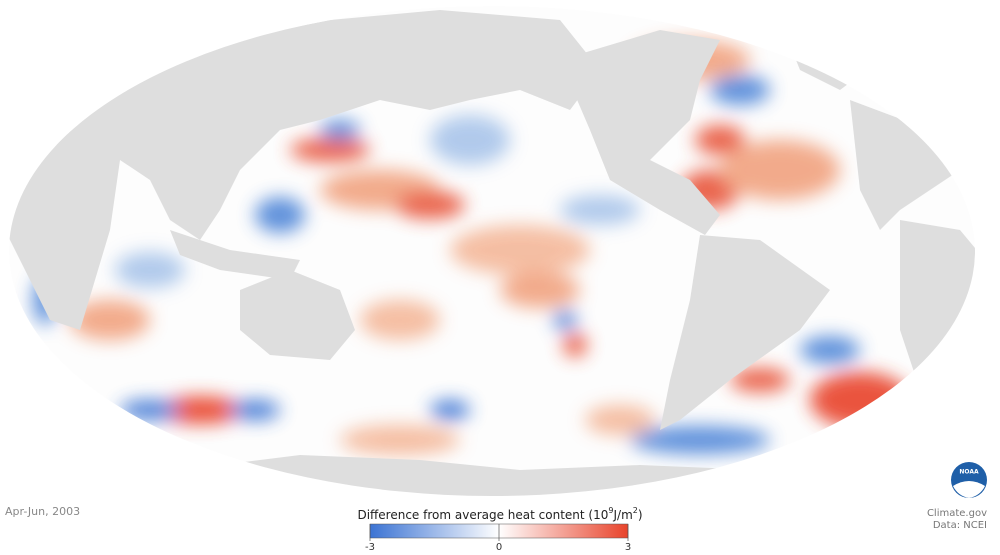 The width and height of the screenshot is (1000, 555). Describe the element at coordinates (499, 547) in the screenshot. I see `tick-label: 0` at that location.